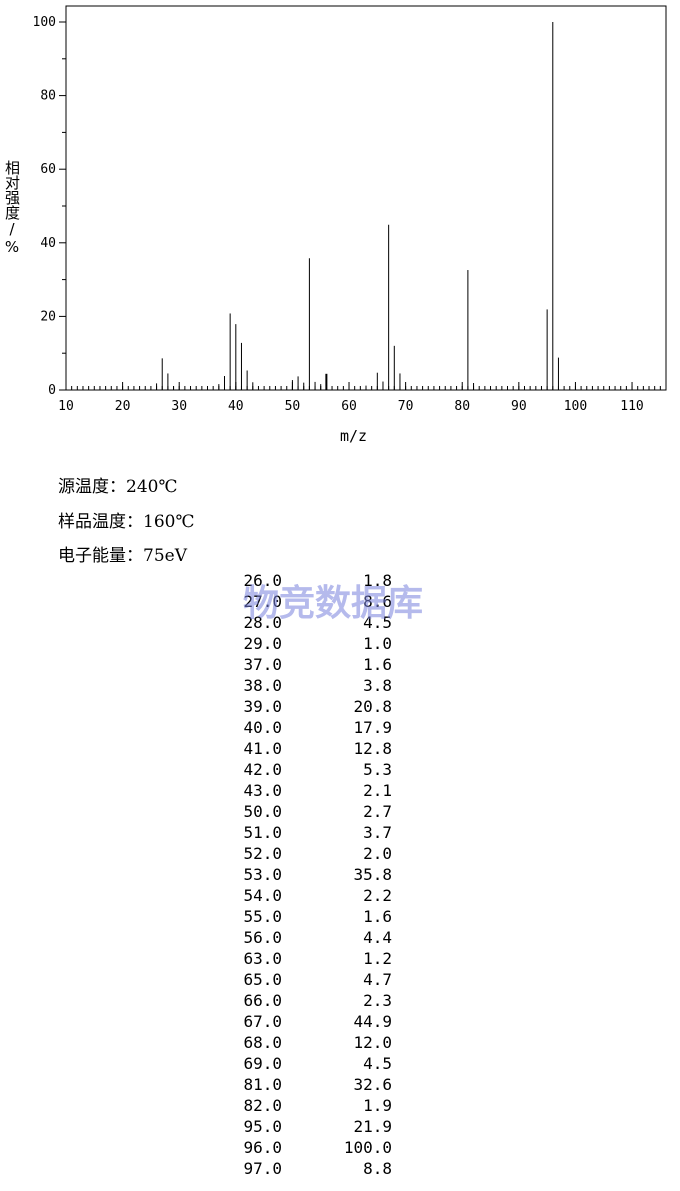 The image size is (680, 1191). What do you see at coordinates (315, 832) in the screenshot?
I see `table-row: 51.0 3.7` at bounding box center [315, 832].